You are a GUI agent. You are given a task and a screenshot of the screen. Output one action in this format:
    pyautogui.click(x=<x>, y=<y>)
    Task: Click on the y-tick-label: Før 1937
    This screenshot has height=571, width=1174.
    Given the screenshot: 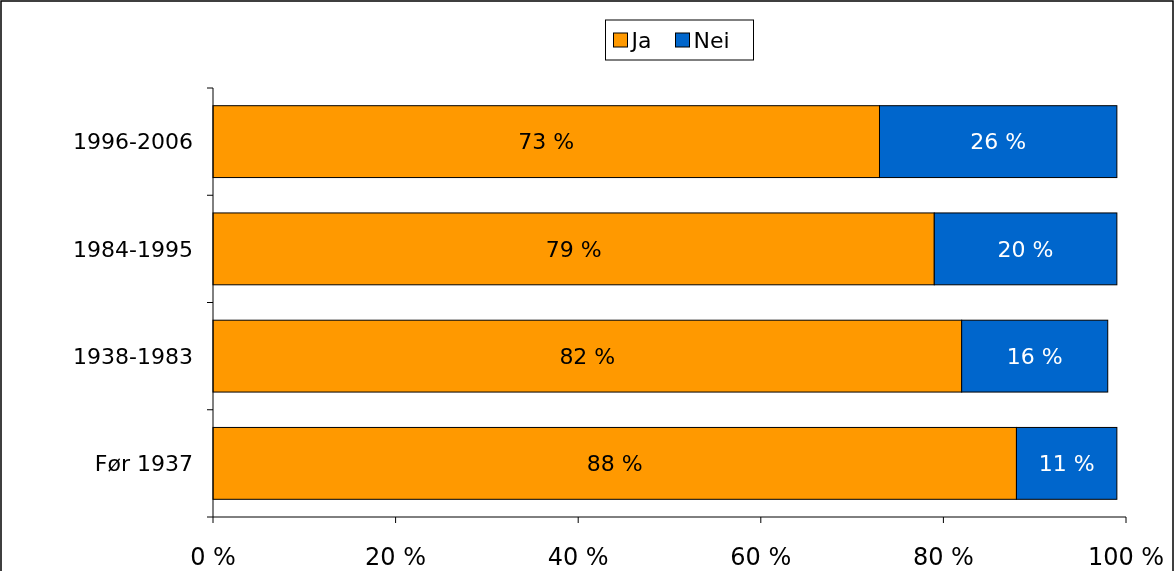 What is the action you would take?
    pyautogui.click(x=143, y=464)
    